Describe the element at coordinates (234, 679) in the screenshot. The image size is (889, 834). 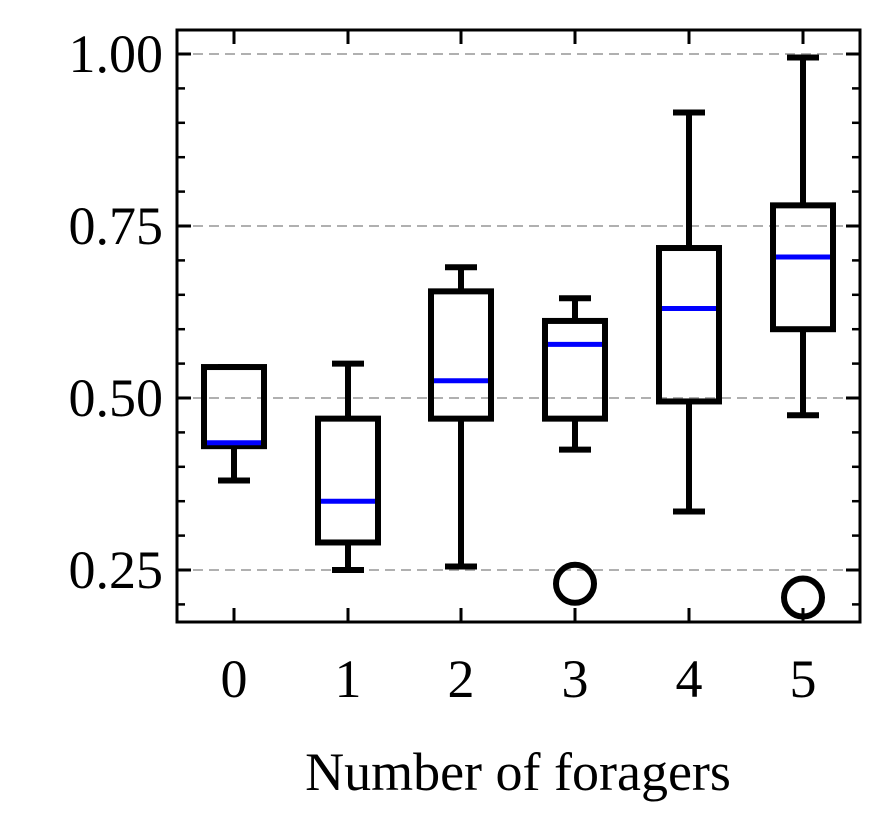
I see `x-tick-label: 0` at that location.